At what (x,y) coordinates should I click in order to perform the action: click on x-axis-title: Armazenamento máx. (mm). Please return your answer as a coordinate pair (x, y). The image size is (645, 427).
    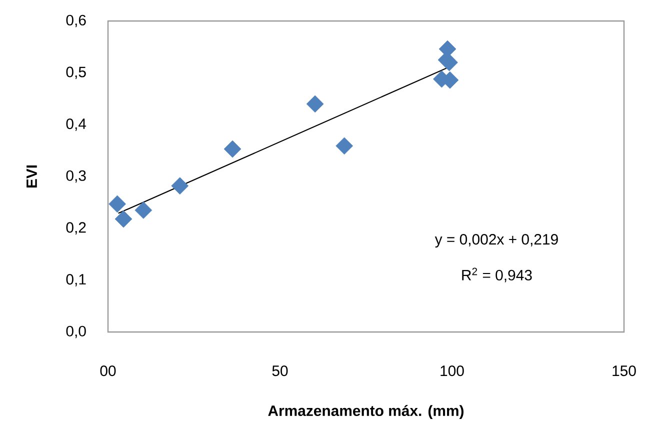
    Looking at the image, I should click on (366, 411).